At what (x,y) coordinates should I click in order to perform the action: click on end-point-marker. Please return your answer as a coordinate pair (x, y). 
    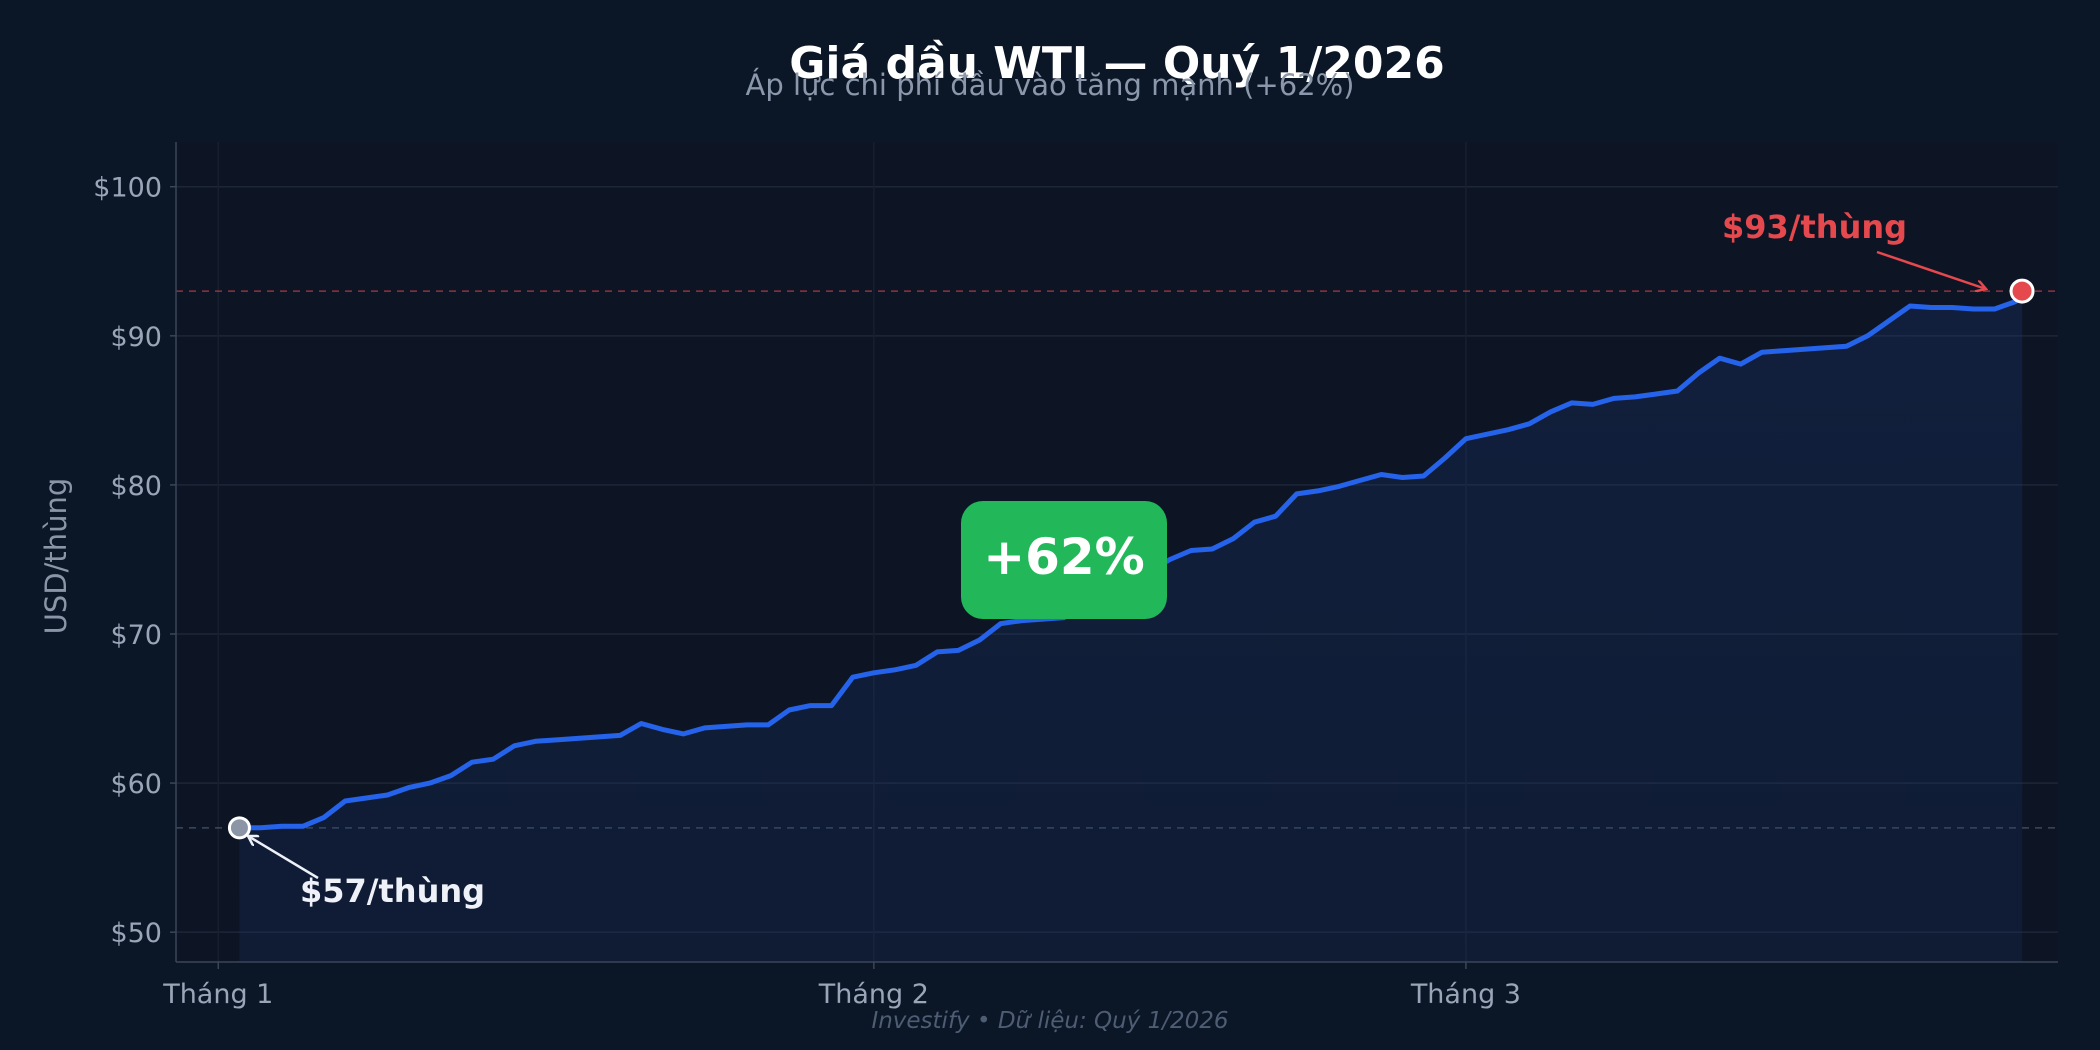
    Looking at the image, I should click on (2022, 291).